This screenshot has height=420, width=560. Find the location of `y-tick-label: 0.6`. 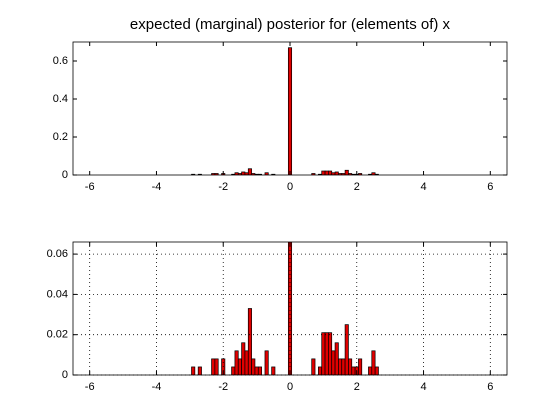

y-tick-label: 0.6 is located at coordinates (60, 61).